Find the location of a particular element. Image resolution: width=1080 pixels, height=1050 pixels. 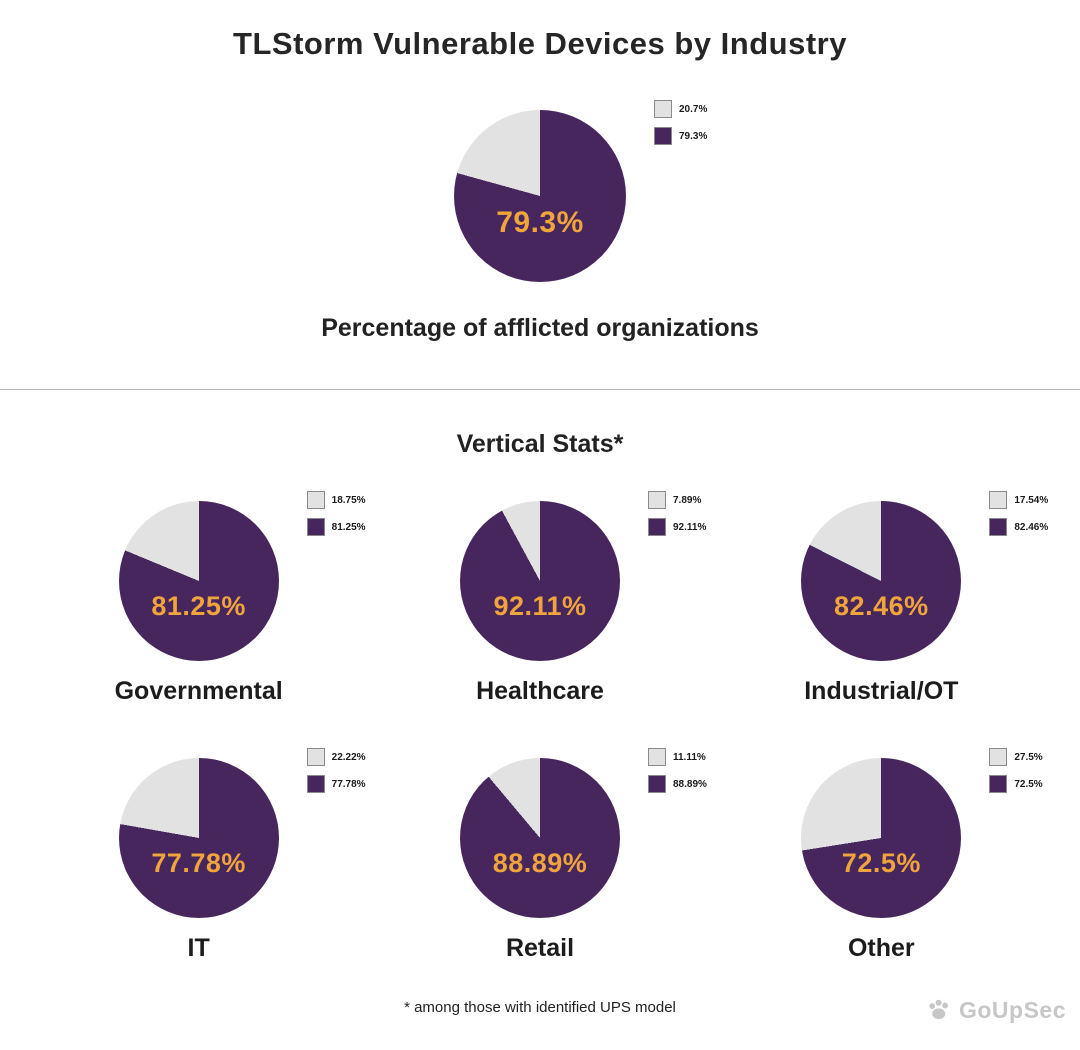

pie-chart-retail: 88.89% 11.11% 88.89% Retail is located at coordinates (539, 855).